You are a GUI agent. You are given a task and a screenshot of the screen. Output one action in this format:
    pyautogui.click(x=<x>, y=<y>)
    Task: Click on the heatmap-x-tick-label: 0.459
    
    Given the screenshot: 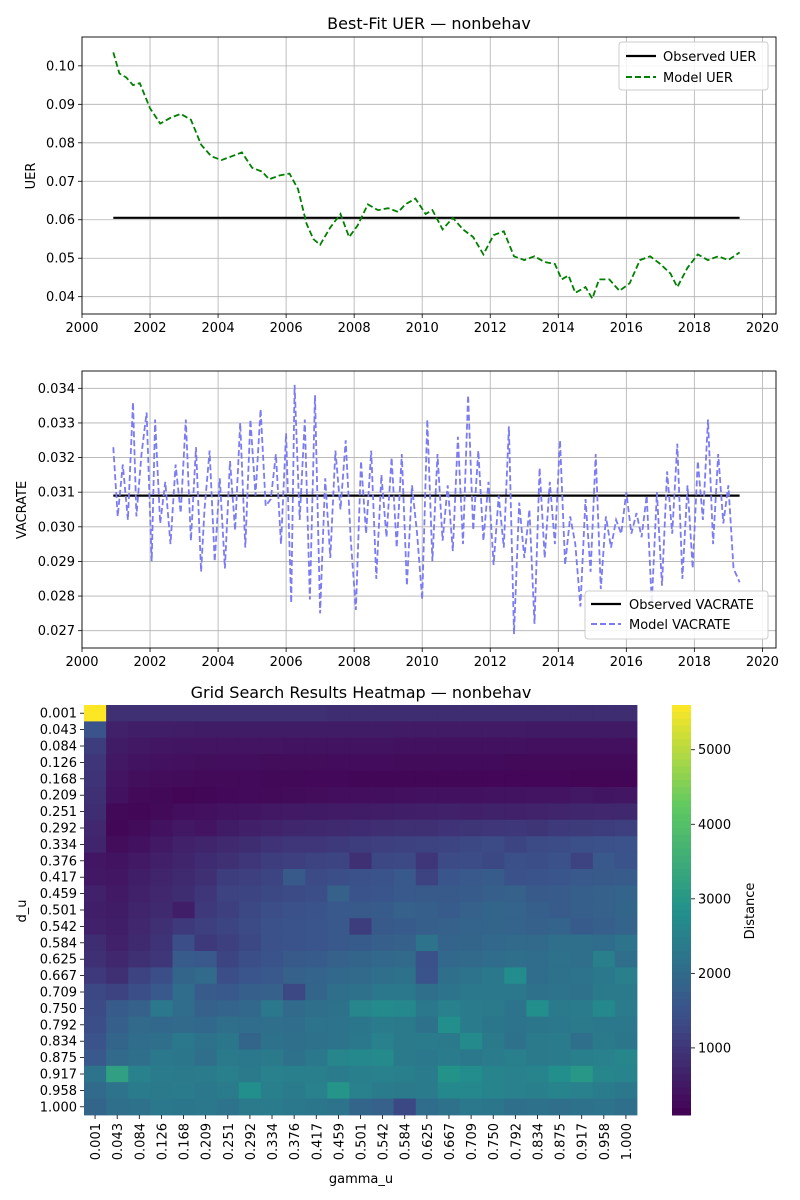 What is the action you would take?
    pyautogui.click(x=339, y=1141)
    